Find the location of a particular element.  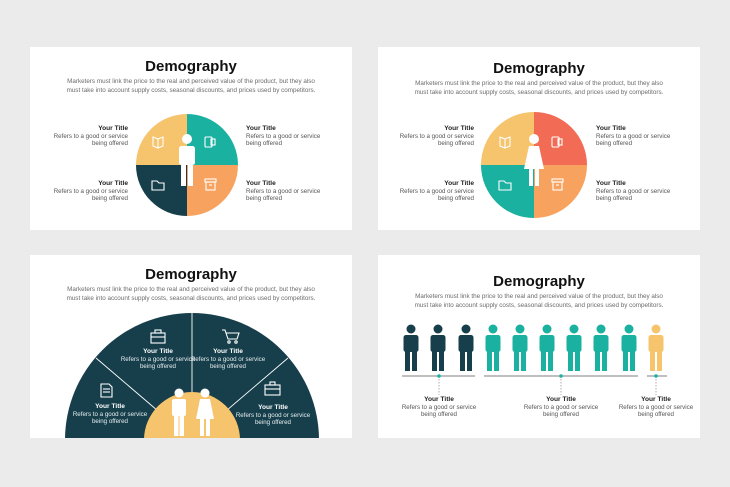

toolbox-icon is located at coordinates (158, 336).